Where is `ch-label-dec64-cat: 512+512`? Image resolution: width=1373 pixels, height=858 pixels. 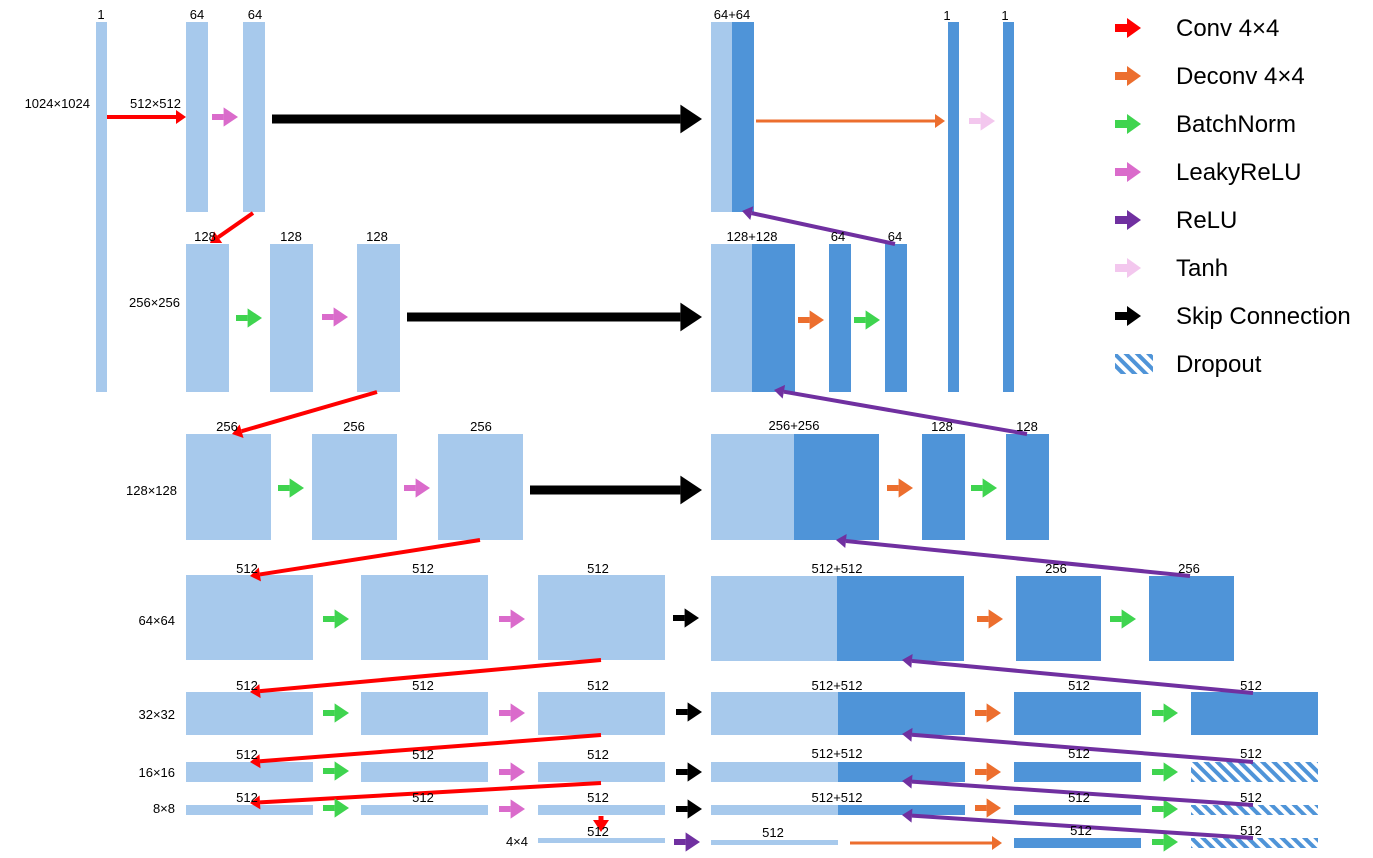 ch-label-dec64-cat: 512+512 is located at coordinates (837, 568).